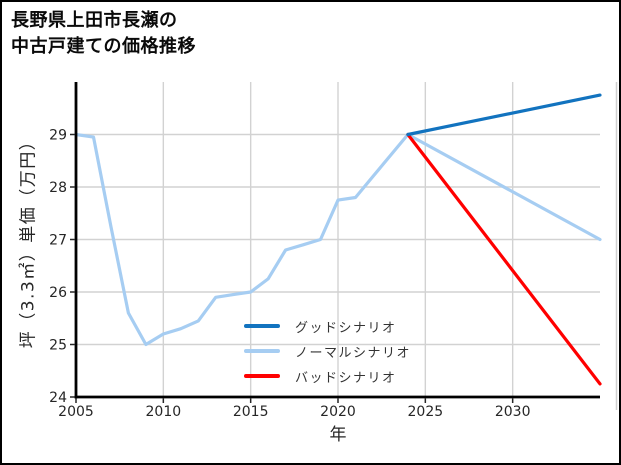  Describe the element at coordinates (58, 293) in the screenshot. I see `y-tick-label-26: 26` at that location.